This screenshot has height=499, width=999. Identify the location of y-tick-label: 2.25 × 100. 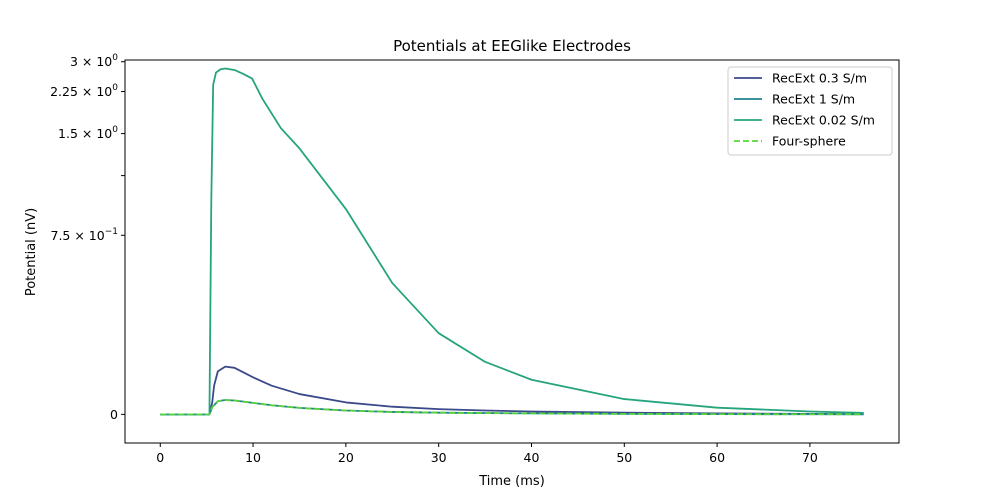
(84, 91).